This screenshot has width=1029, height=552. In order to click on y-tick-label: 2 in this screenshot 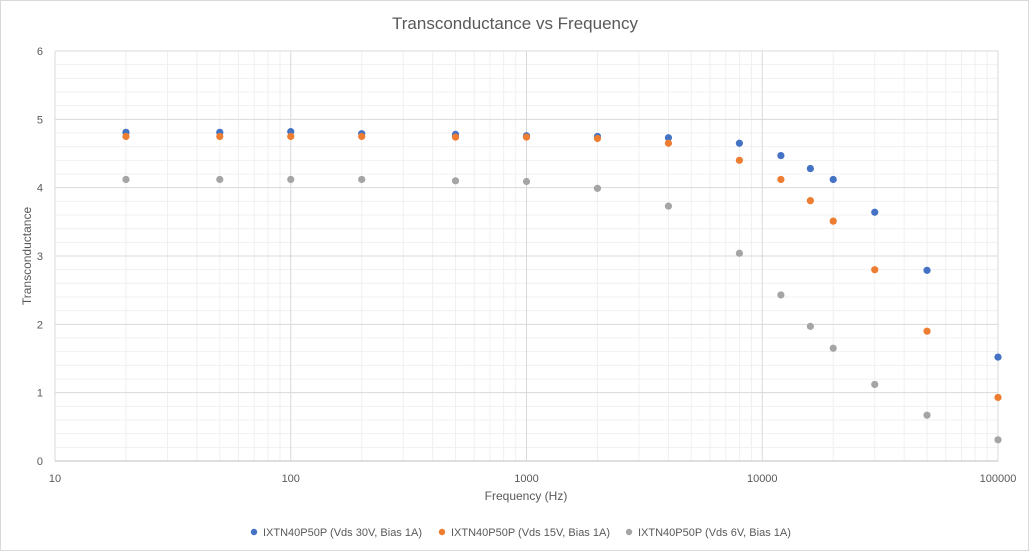, I will do `click(40, 325)`.